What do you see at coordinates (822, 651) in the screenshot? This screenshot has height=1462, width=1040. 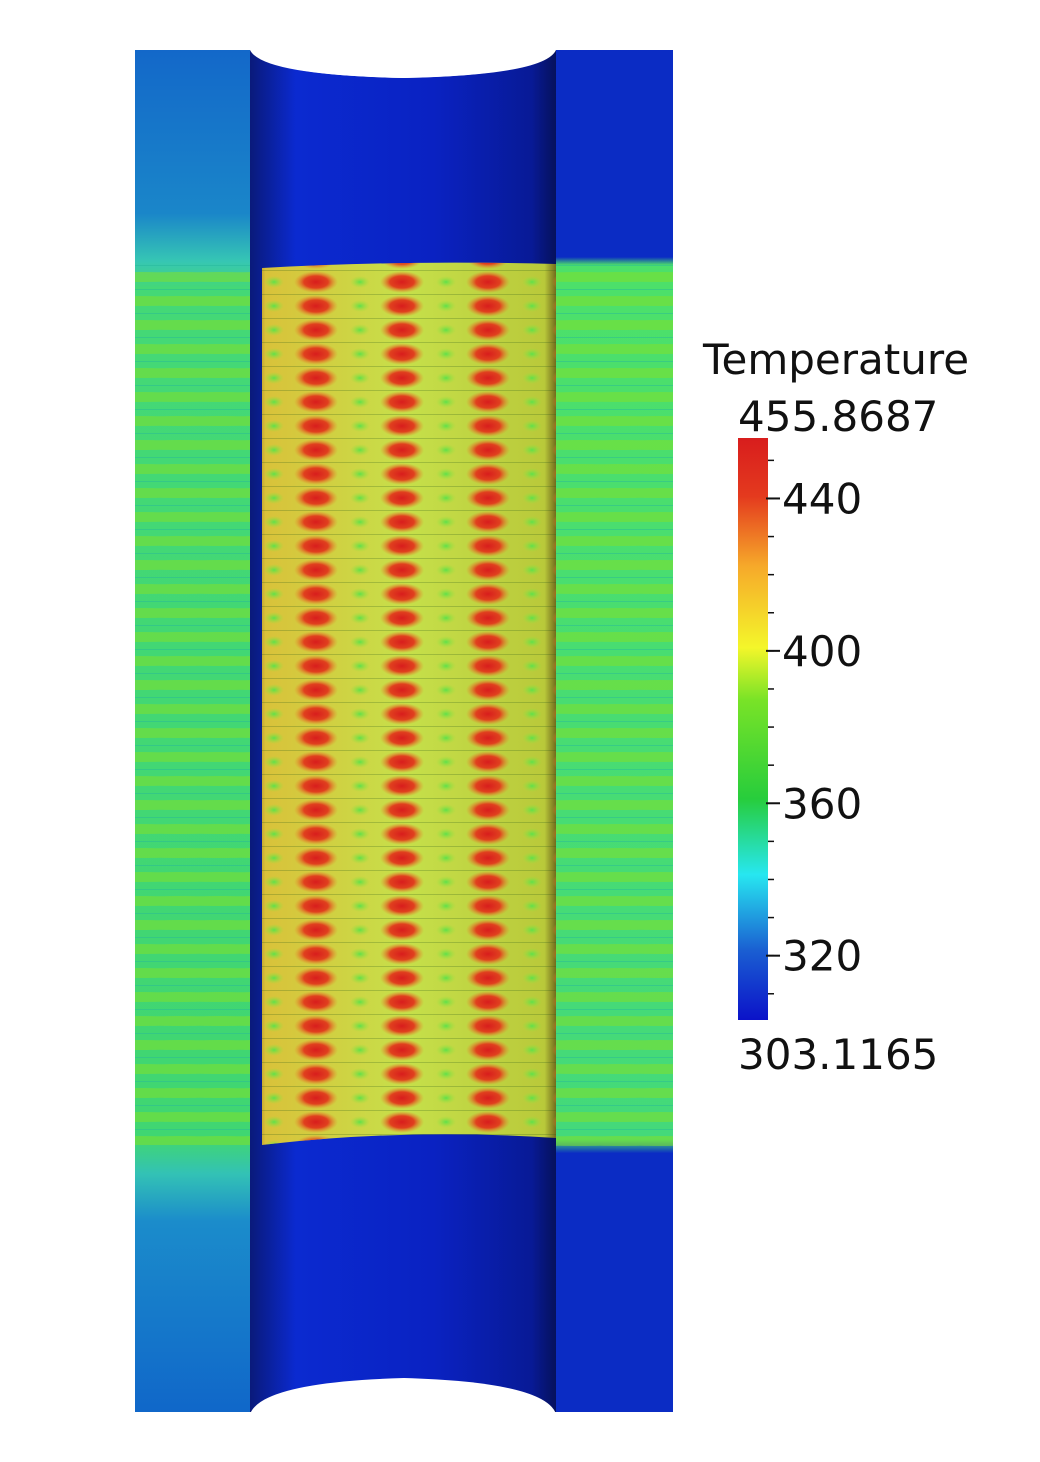 I see `colorbar-tick-label: 400` at bounding box center [822, 651].